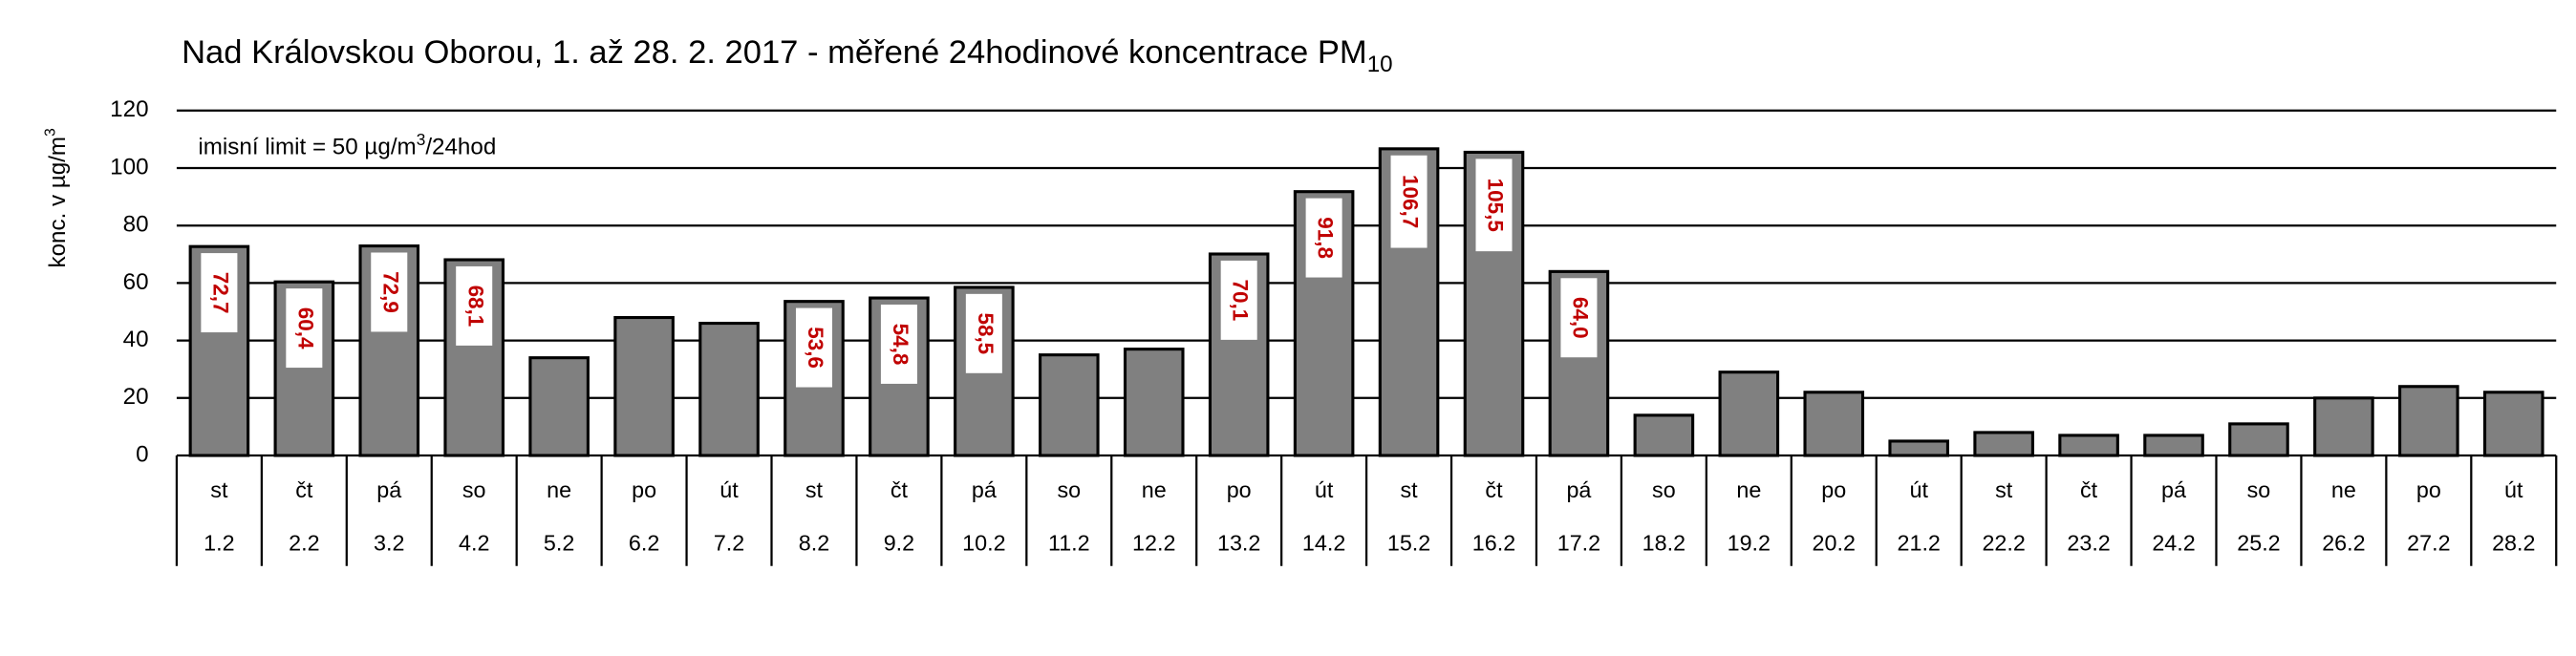 The height and width of the screenshot is (656, 2576). What do you see at coordinates (814, 542) in the screenshot?
I see `x-tick-label: 8.2` at bounding box center [814, 542].